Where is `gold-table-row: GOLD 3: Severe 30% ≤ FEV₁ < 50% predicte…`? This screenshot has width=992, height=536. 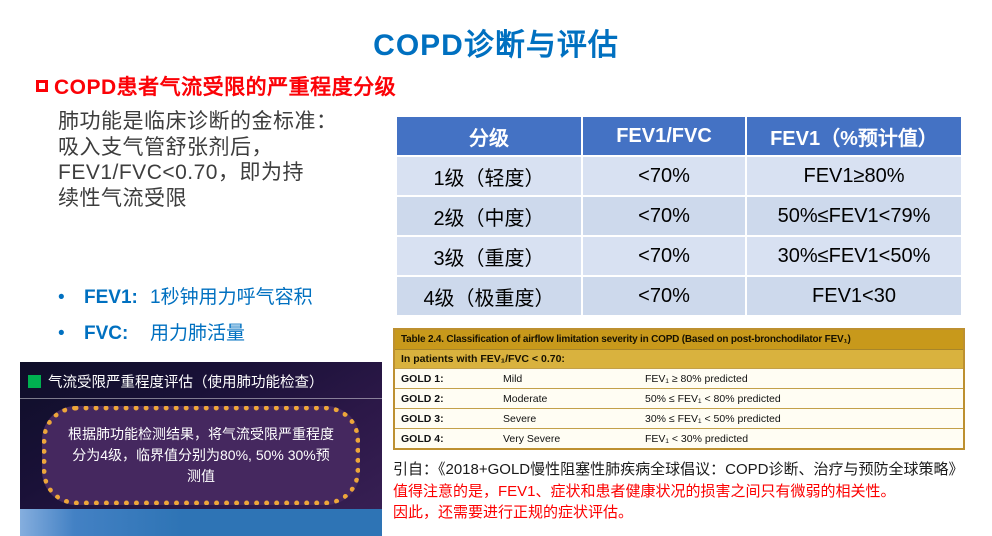
gold-table-row: GOLD 3: Severe 30% ≤ FEV₁ < 50% predicte… is located at coordinates (679, 418).